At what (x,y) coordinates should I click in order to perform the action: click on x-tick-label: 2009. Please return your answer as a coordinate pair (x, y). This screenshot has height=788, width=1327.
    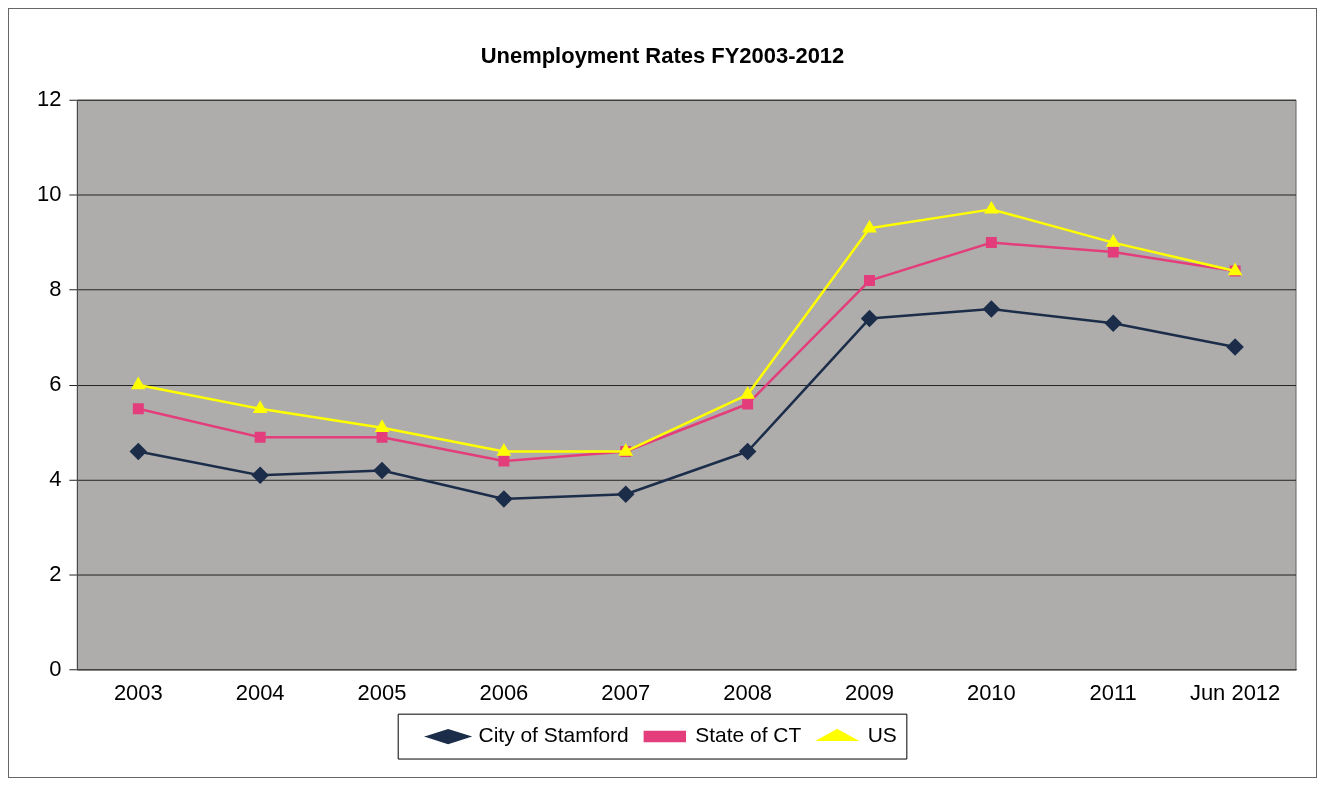
    Looking at the image, I should click on (869, 693).